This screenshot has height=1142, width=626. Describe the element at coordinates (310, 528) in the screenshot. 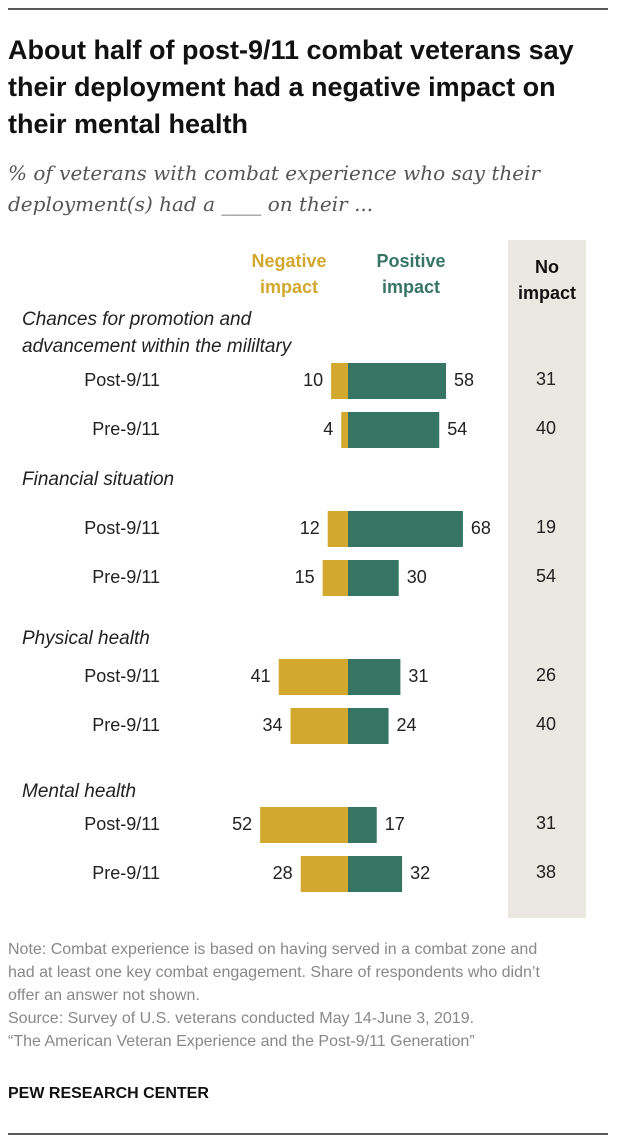

I see `negative-value: 12` at that location.